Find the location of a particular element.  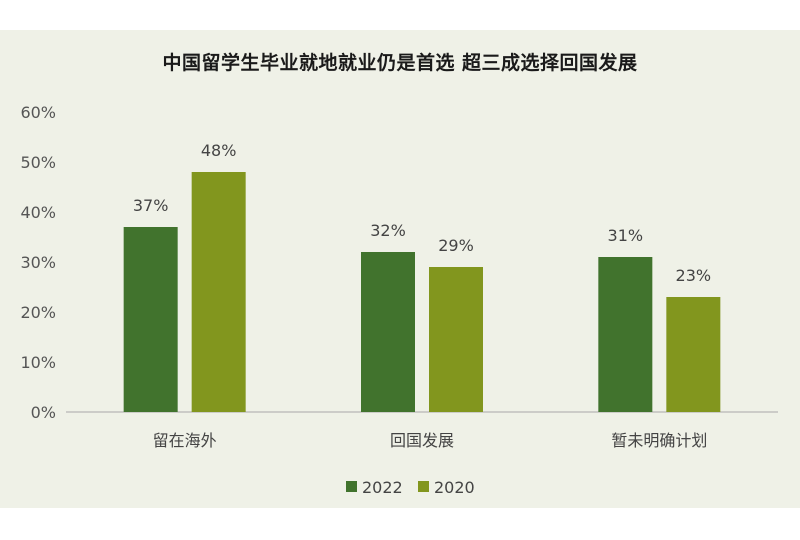

data-label-2022-0: 37% is located at coordinates (151, 205).